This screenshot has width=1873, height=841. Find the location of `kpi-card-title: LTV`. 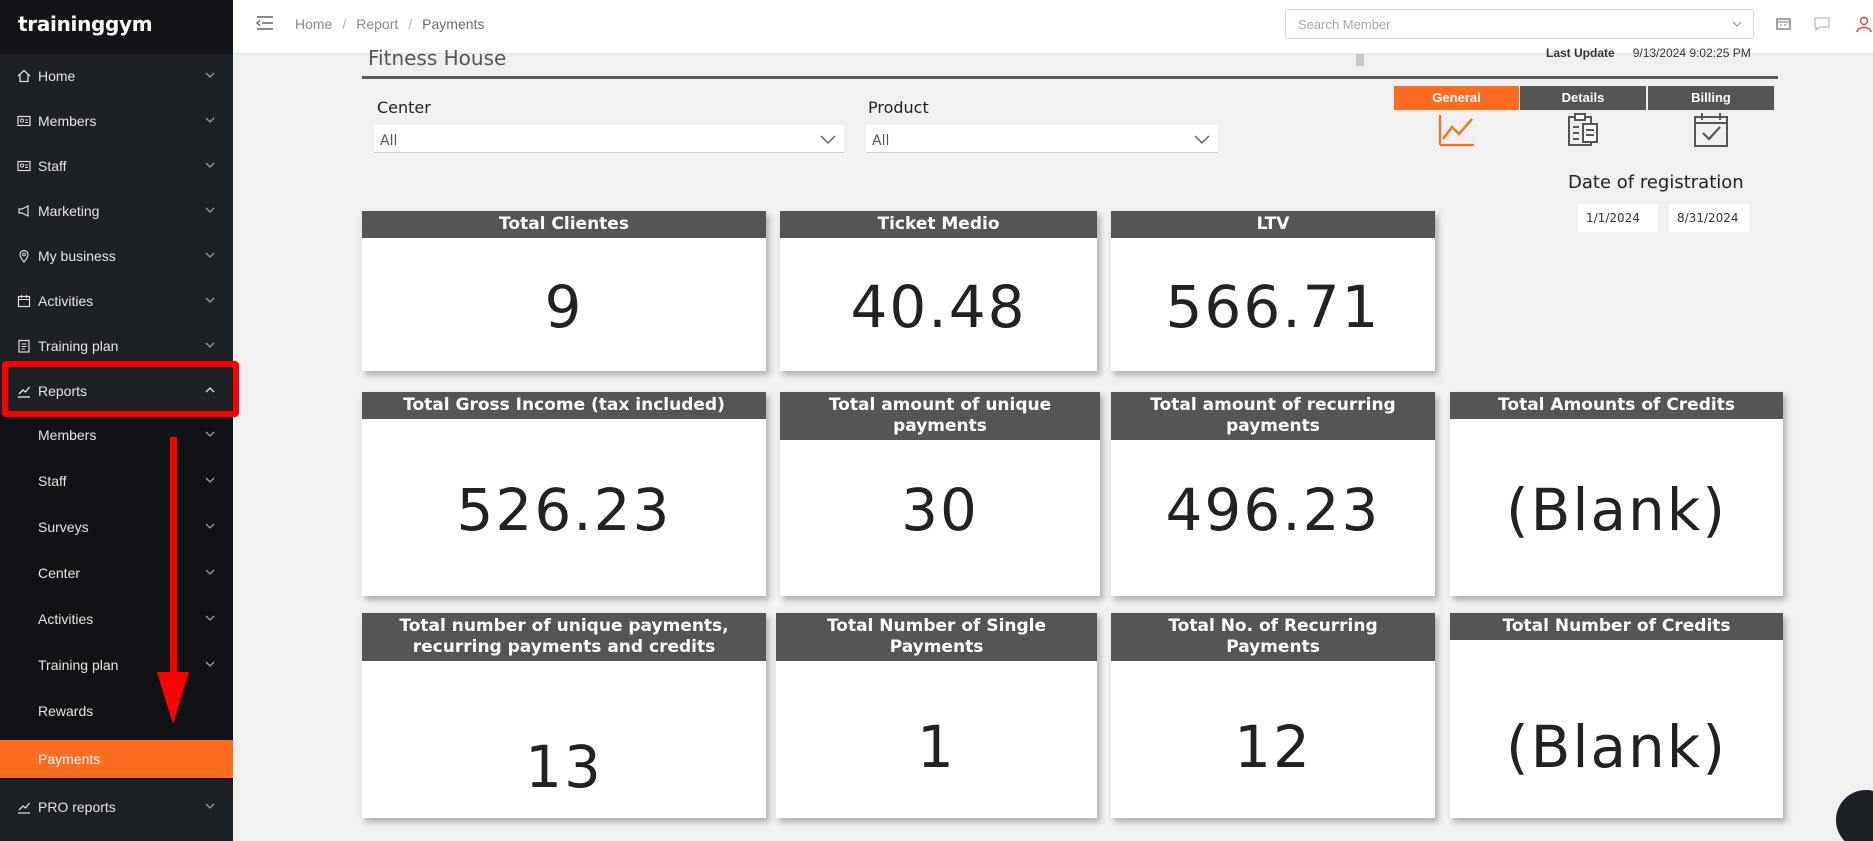

kpi-card-title: LTV is located at coordinates (1273, 224).